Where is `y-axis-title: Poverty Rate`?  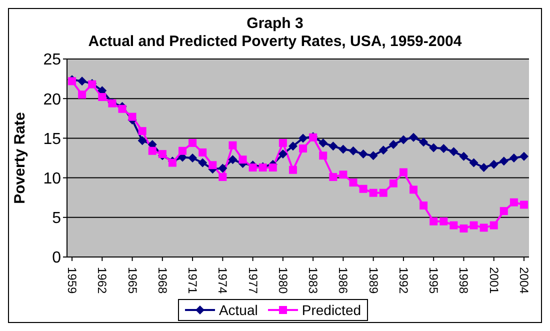
y-axis-title: Poverty Rate is located at coordinates (19, 158).